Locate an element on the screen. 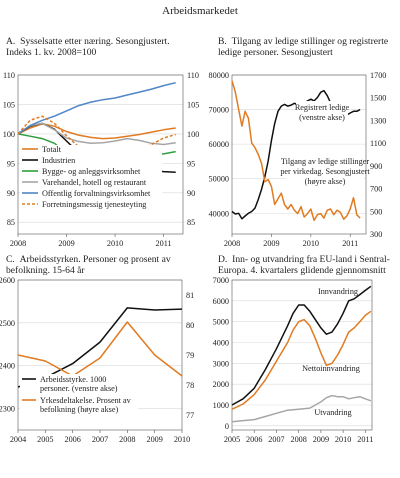 This screenshot has height=478, width=400. annotation-text: Tilgang av ledige stillinger is located at coordinates (325, 161).